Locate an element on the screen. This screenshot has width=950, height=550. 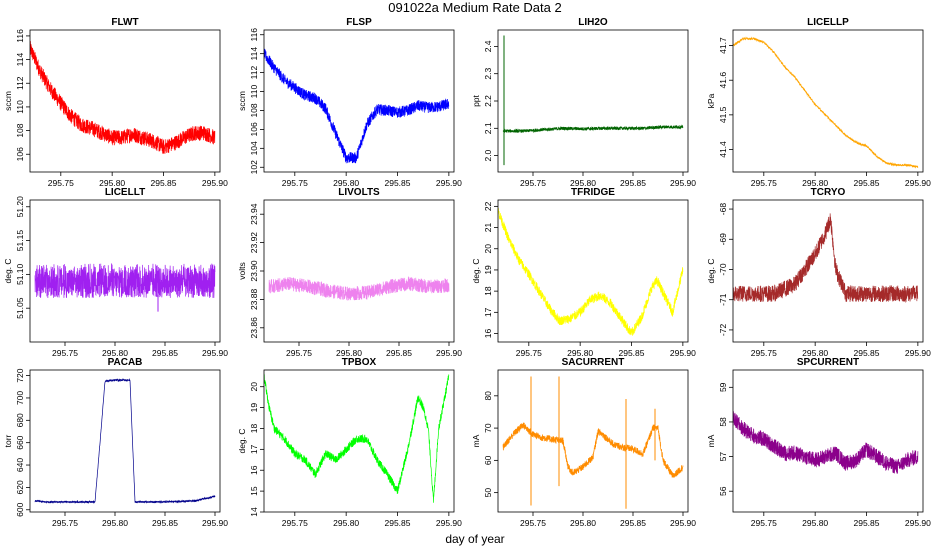
series-tfridge is located at coordinates (591, 272).